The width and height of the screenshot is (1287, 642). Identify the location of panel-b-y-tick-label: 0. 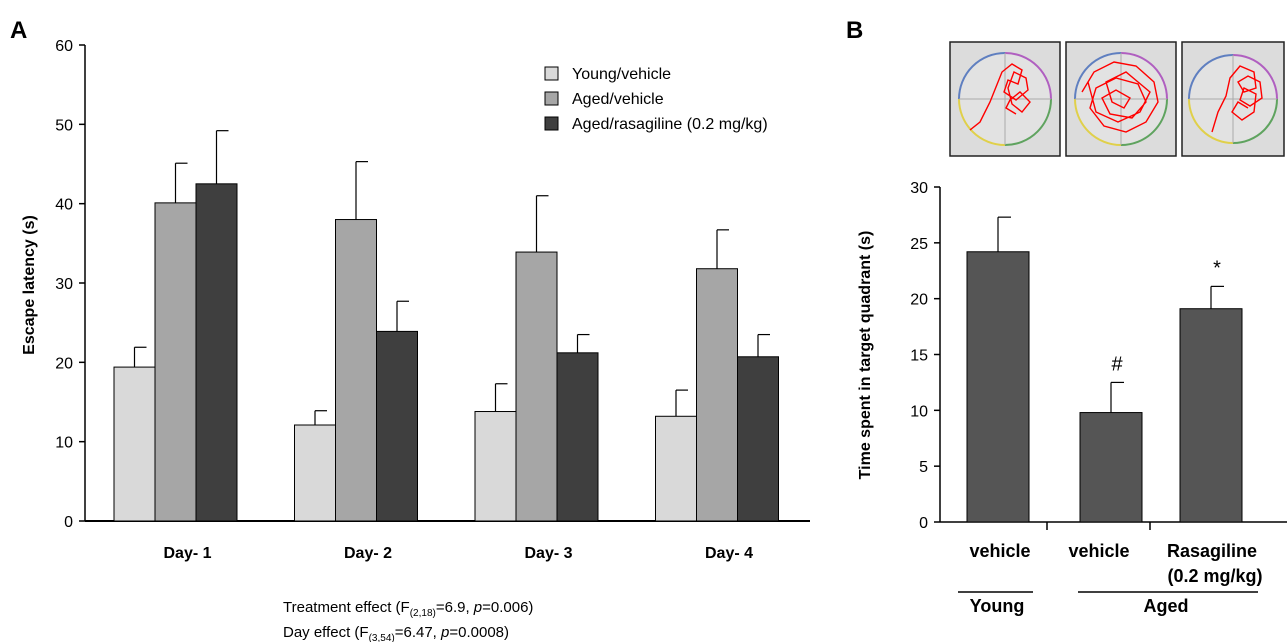
(923, 523).